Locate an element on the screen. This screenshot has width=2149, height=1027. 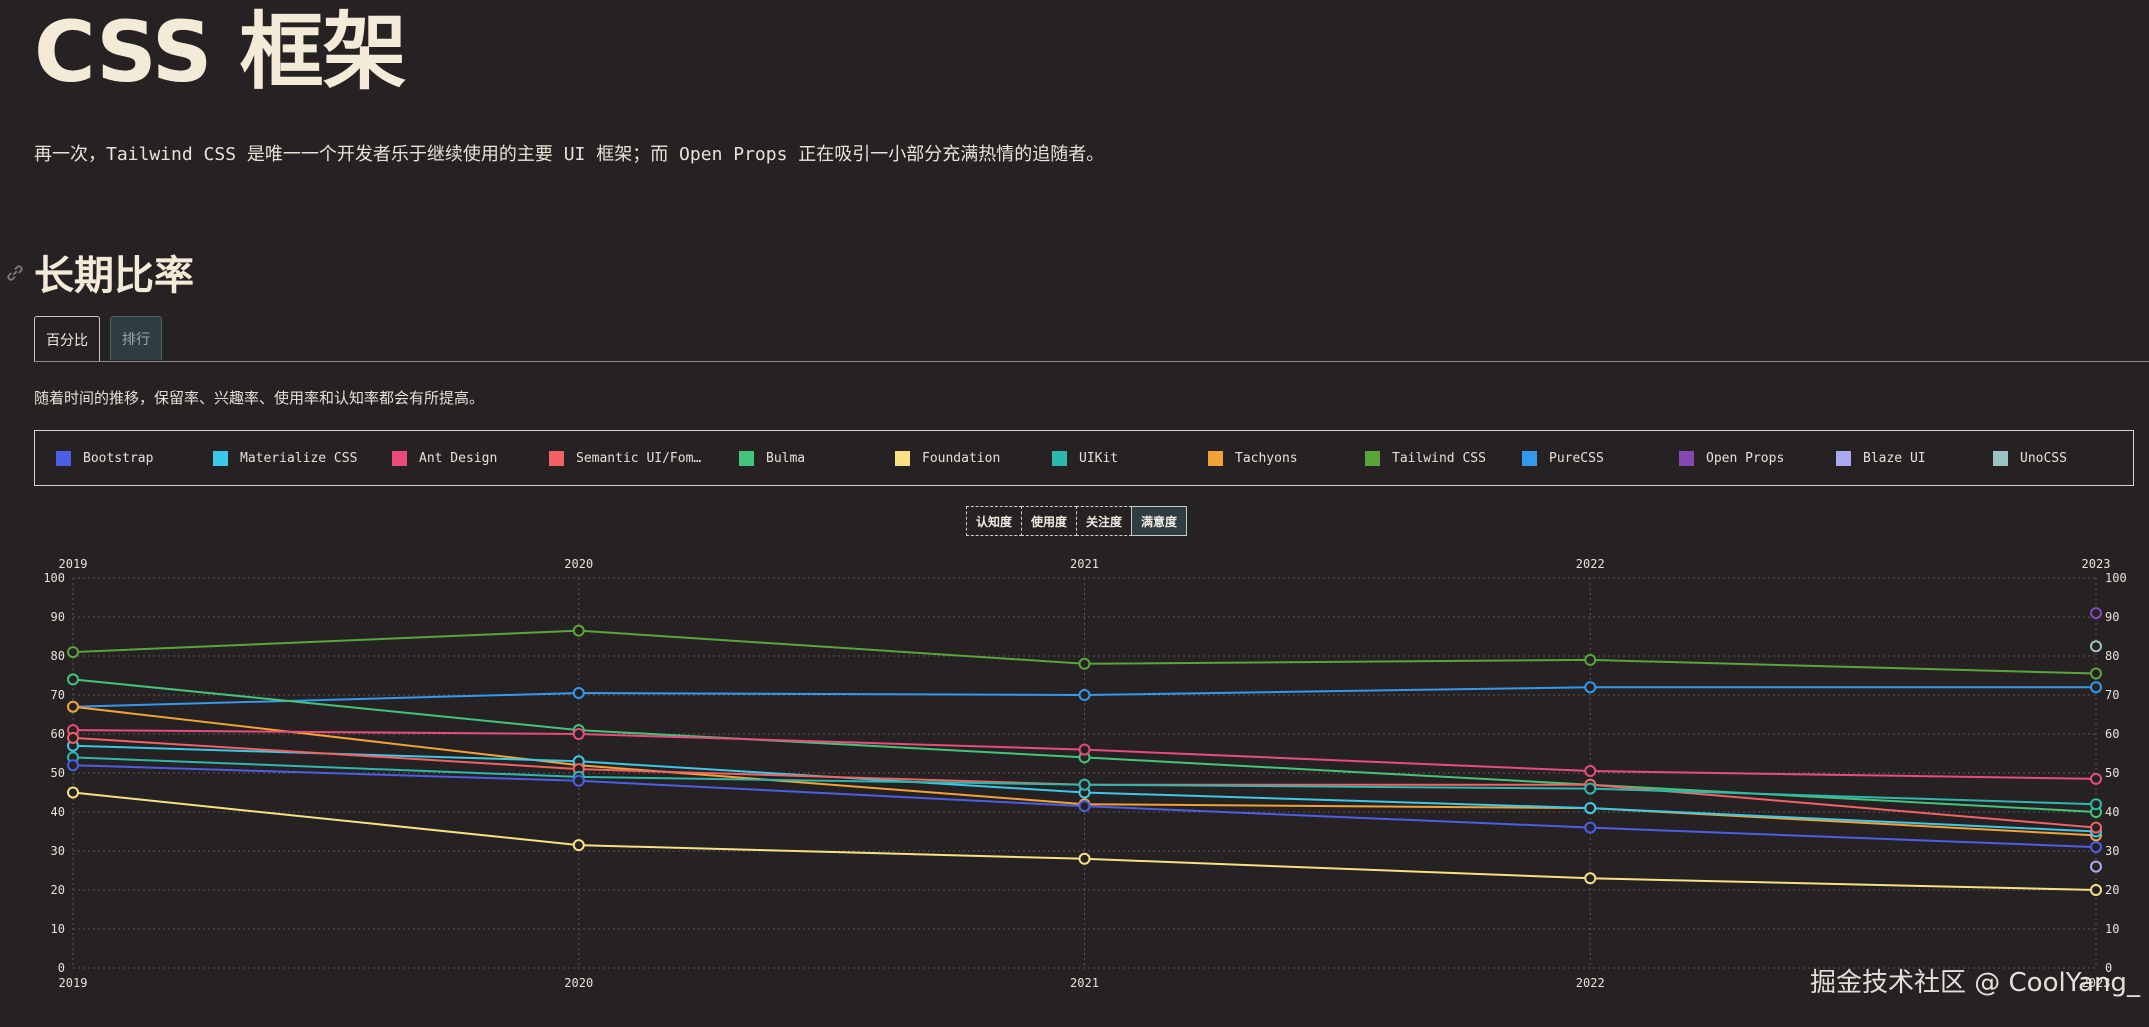
y-tick-label-right: 70 is located at coordinates (2112, 695).